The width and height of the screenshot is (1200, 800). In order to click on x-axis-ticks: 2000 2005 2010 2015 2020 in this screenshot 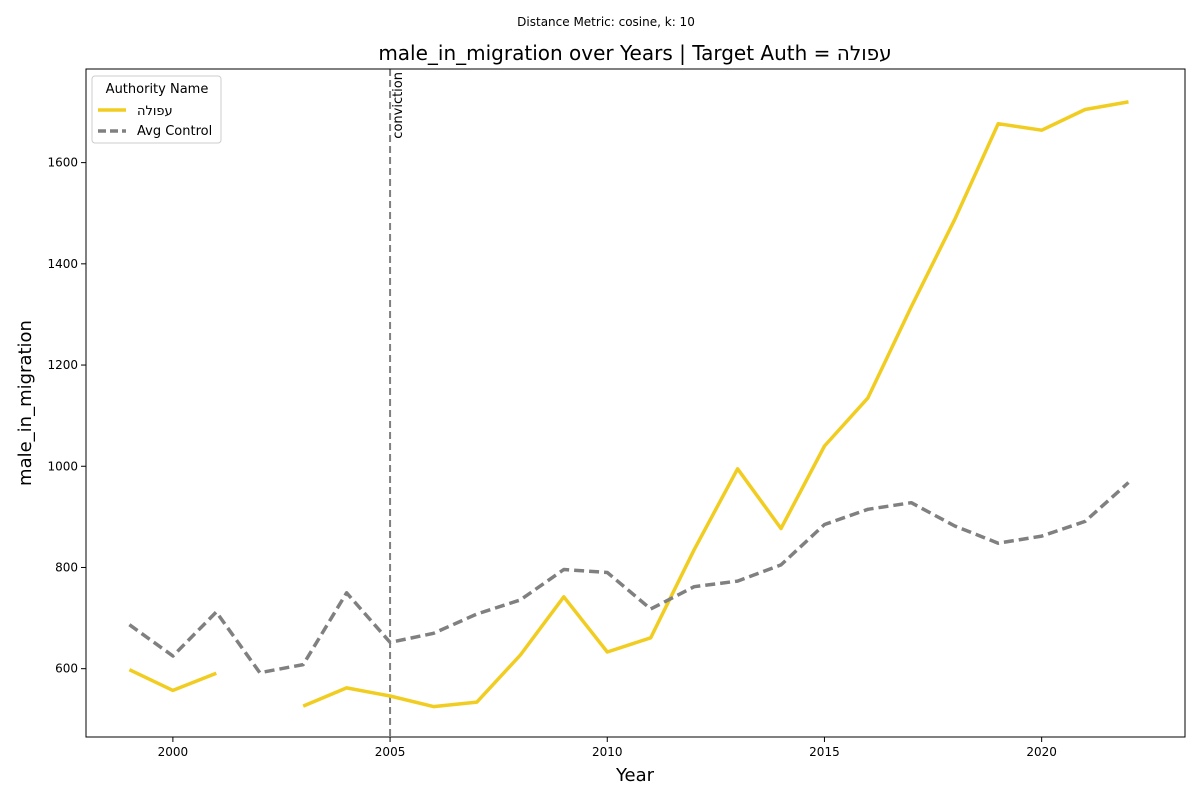, I will do `click(607, 748)`.